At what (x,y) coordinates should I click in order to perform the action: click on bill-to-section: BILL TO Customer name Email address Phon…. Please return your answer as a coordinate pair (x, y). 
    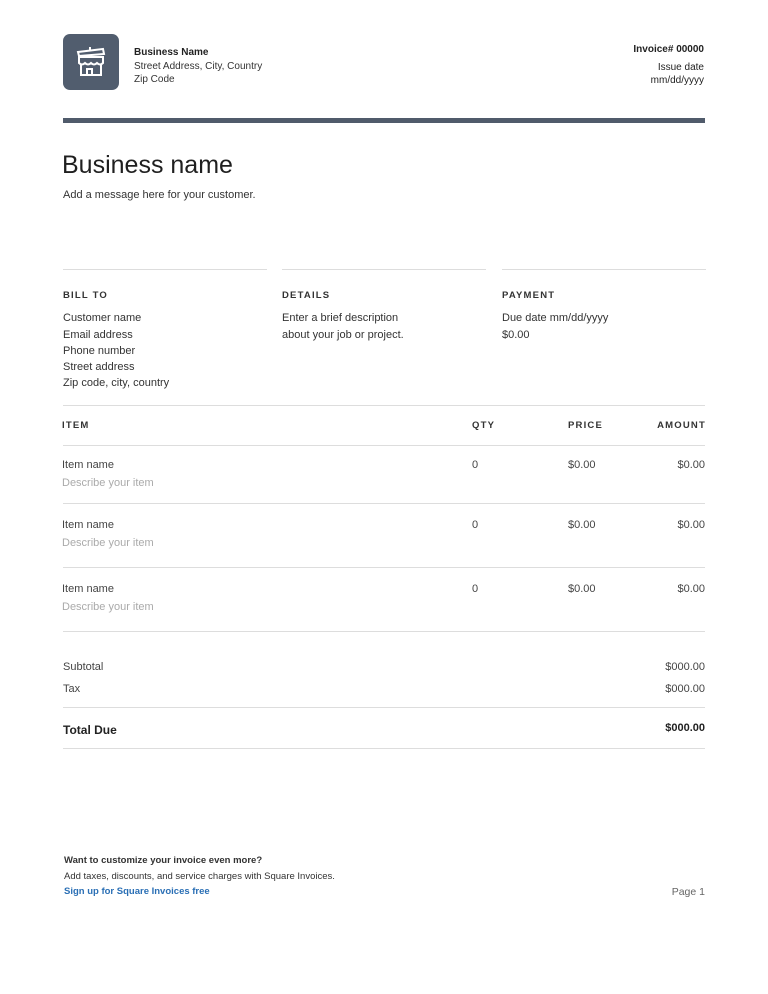
    Looking at the image, I should click on (165, 330).